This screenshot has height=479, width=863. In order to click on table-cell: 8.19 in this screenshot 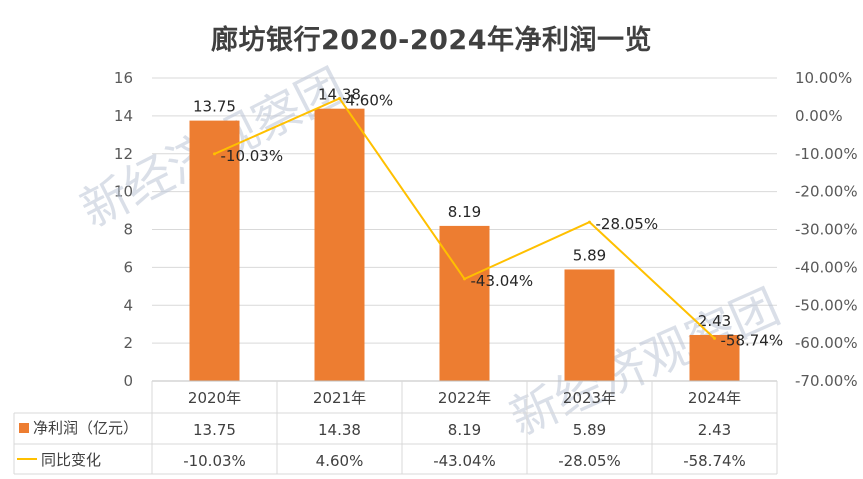, I will do `click(464, 430)`.